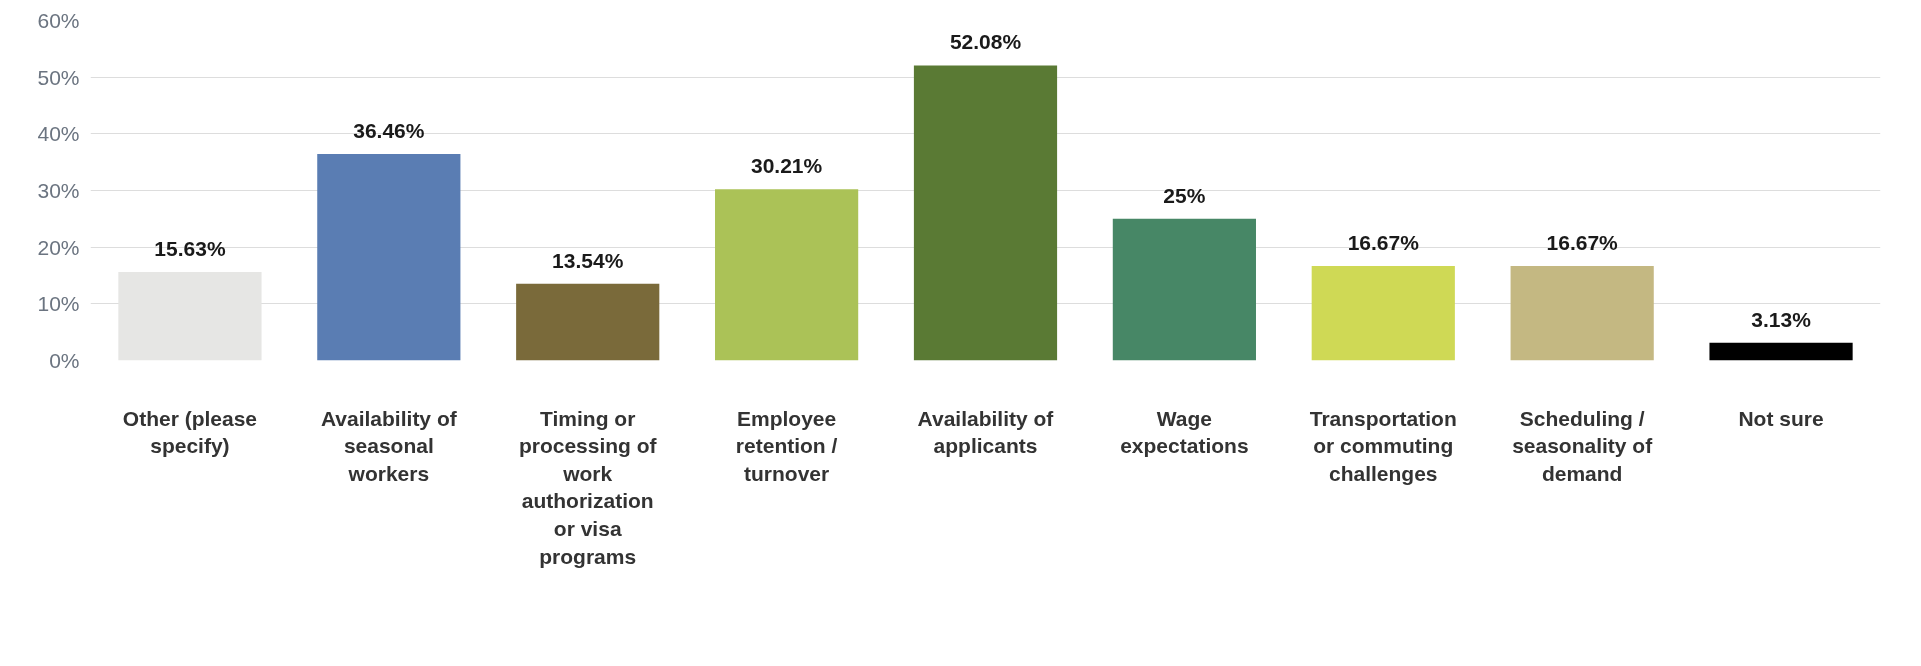 This screenshot has width=1921, height=666. Describe the element at coordinates (1781, 319) in the screenshot. I see `data-label: 3.13%` at that location.